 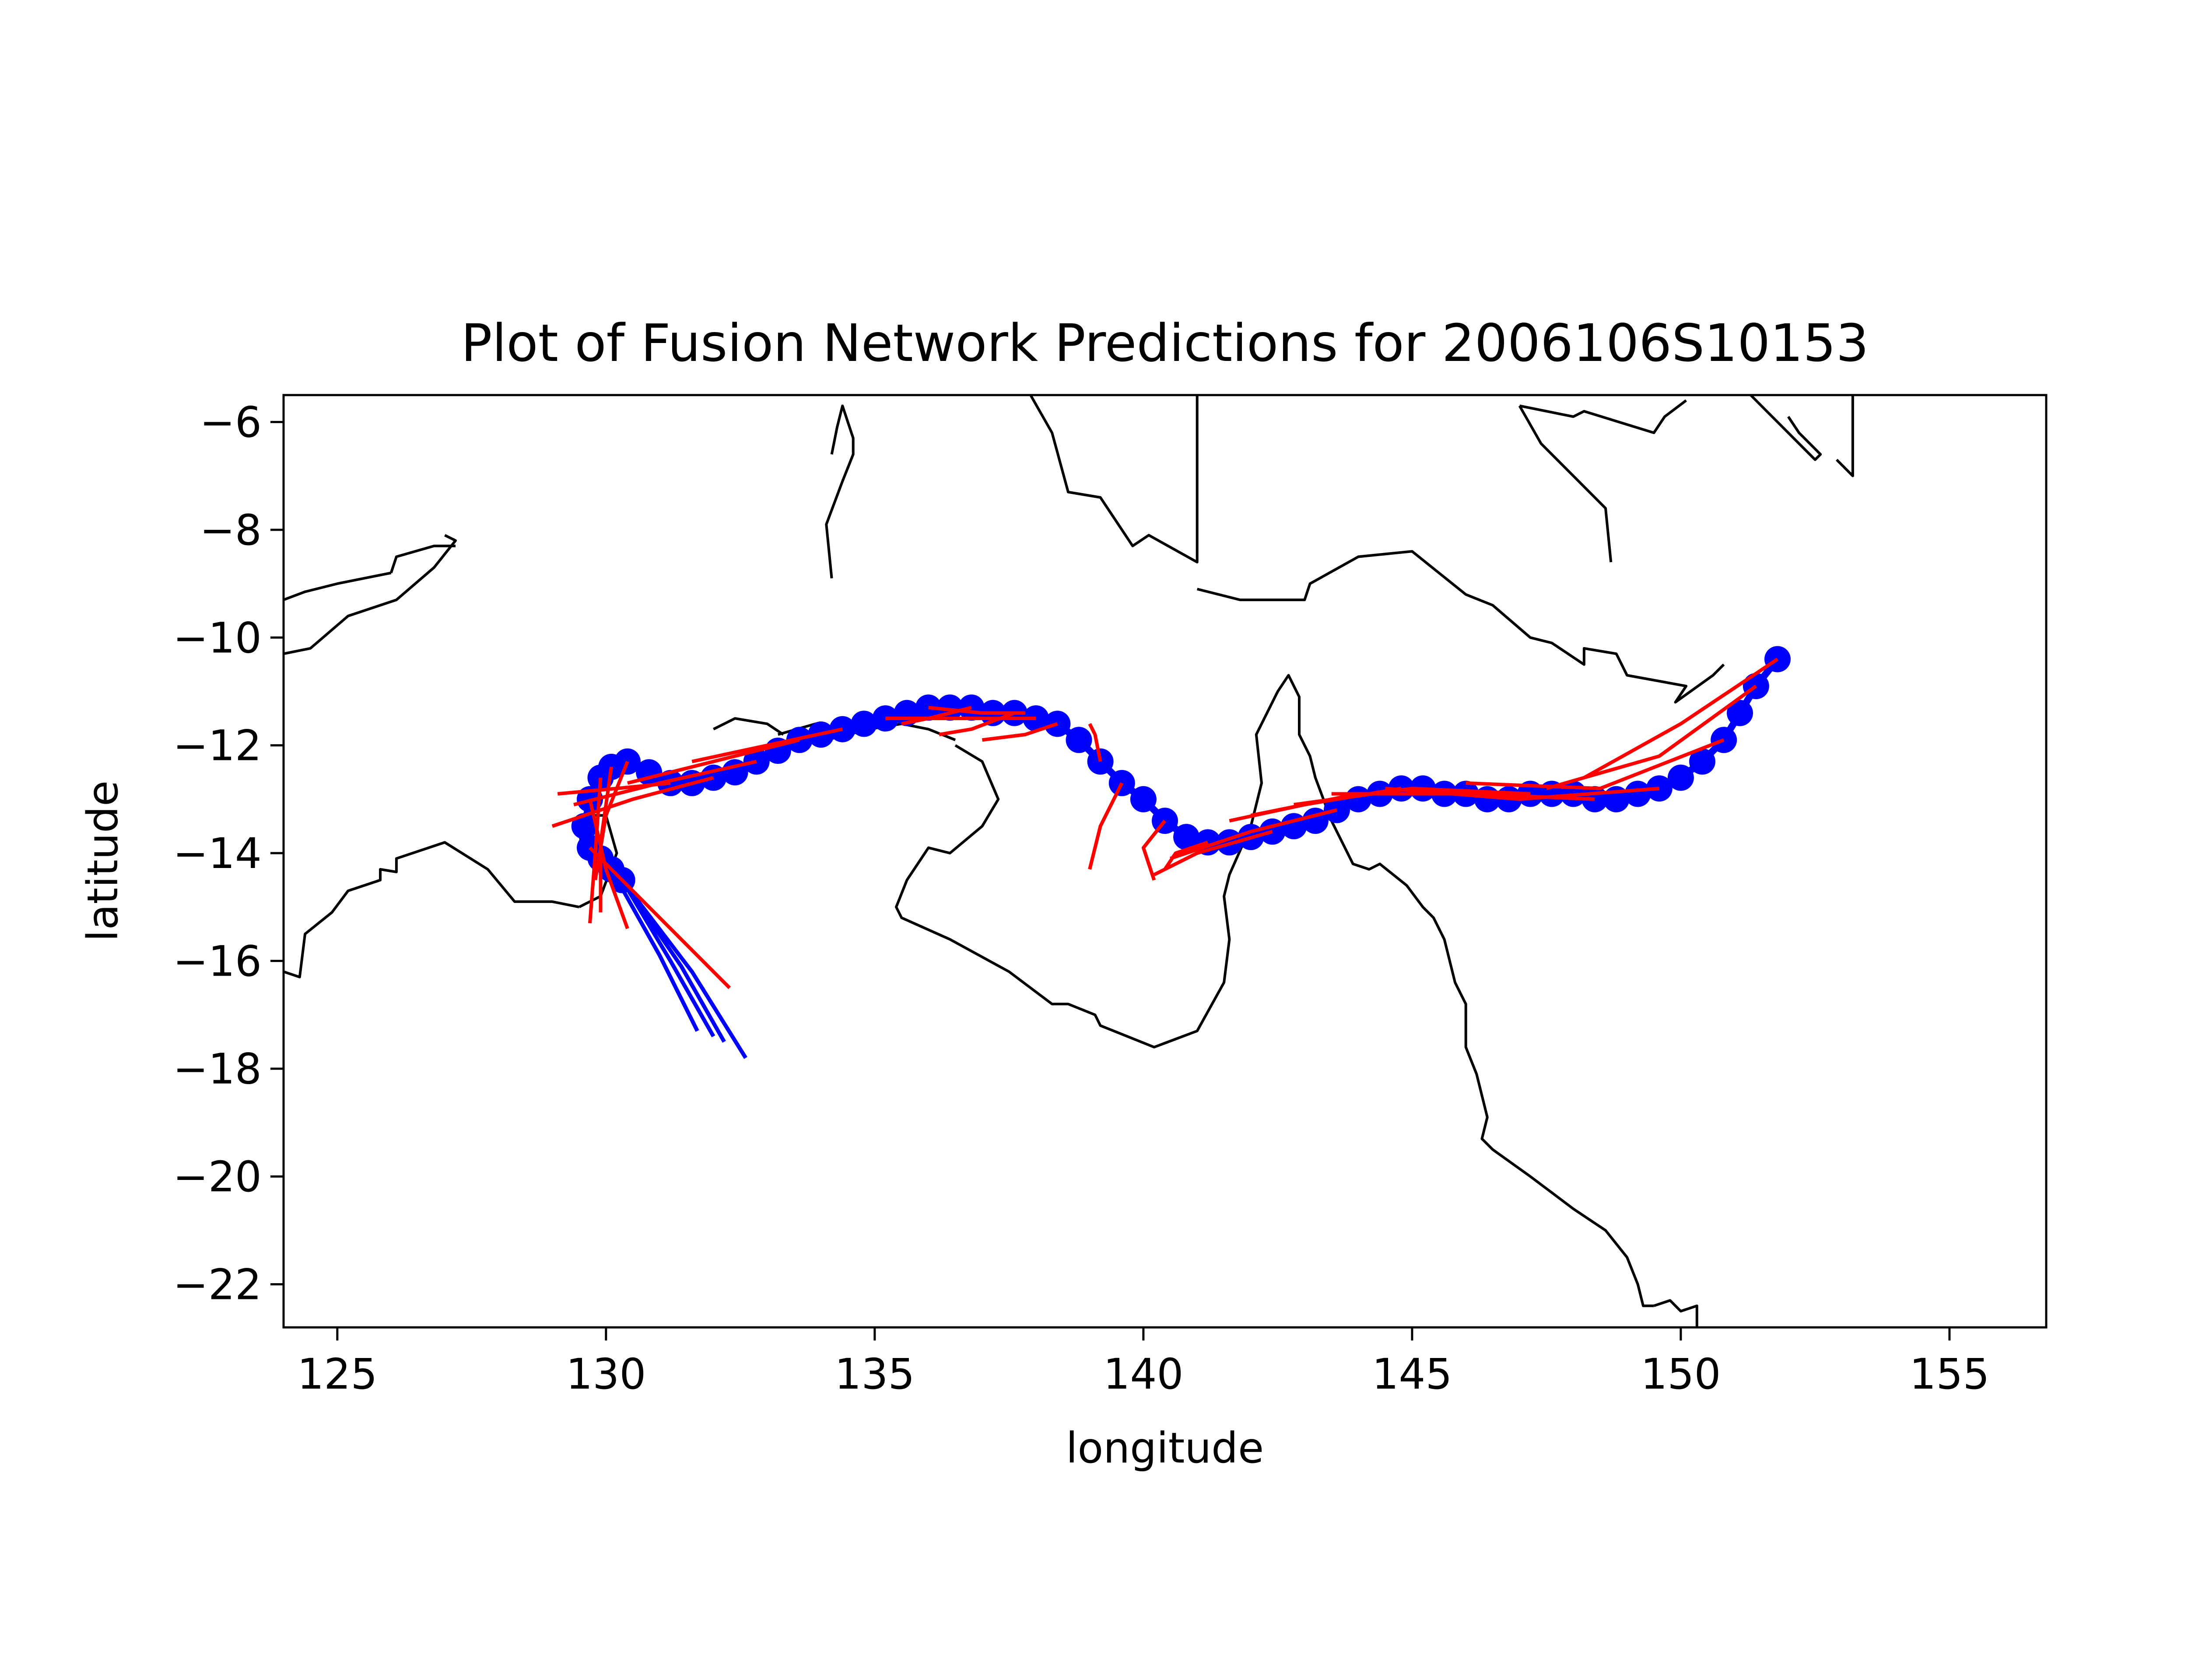 What do you see at coordinates (1681, 1374) in the screenshot?
I see `x-tick-label: 150` at bounding box center [1681, 1374].